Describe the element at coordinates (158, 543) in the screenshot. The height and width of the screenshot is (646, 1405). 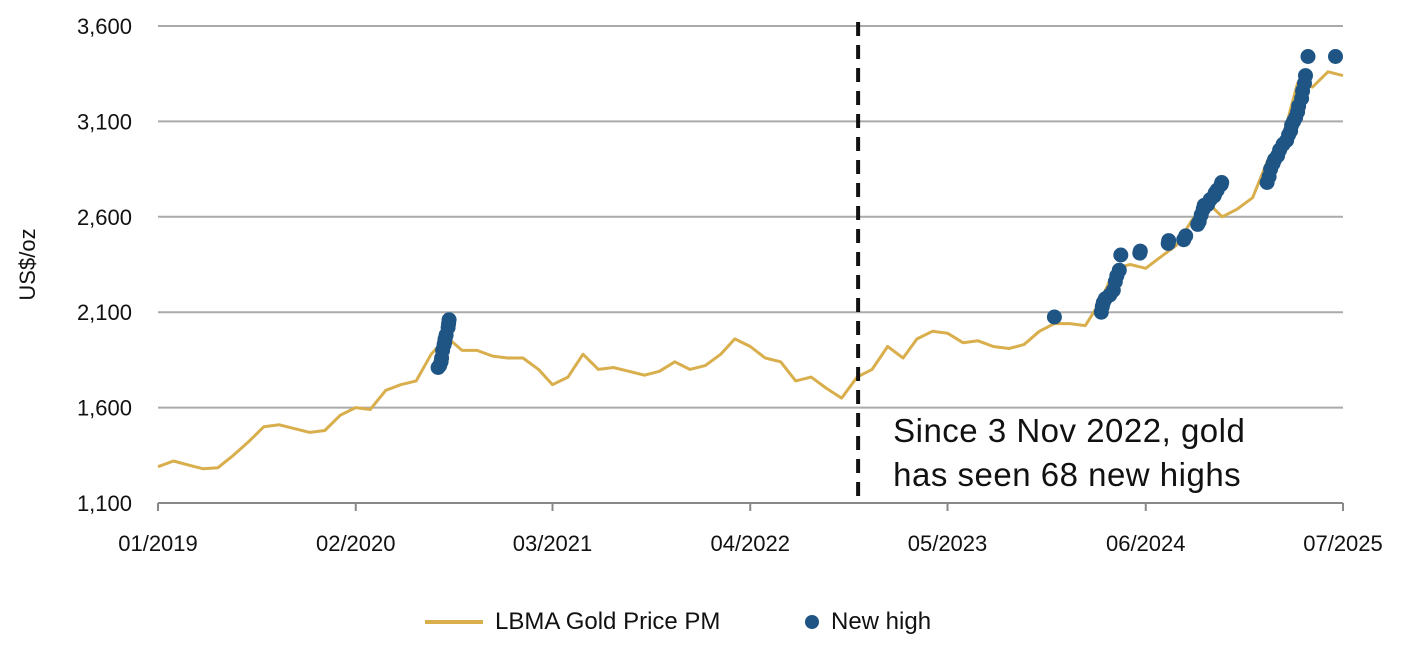
I see `x-tick-label: 01/2019` at that location.